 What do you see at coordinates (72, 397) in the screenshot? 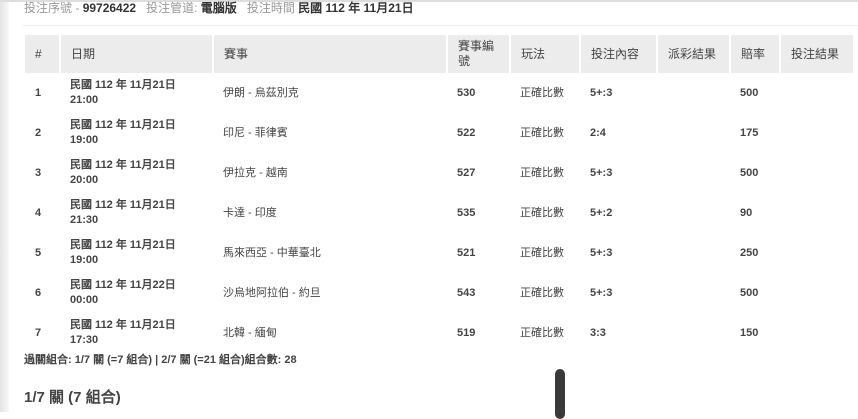
I see `section-title: 1/7 關 (7 組合)` at bounding box center [72, 397].